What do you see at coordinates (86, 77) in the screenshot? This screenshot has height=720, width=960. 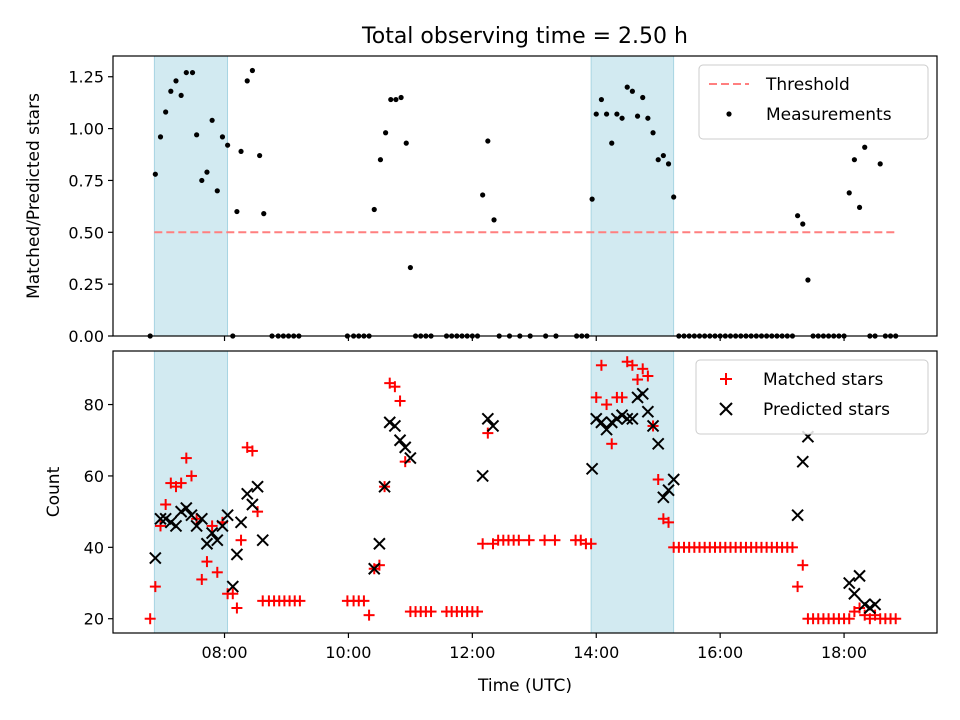 I see `y-tick-label: 1.25` at bounding box center [86, 77].